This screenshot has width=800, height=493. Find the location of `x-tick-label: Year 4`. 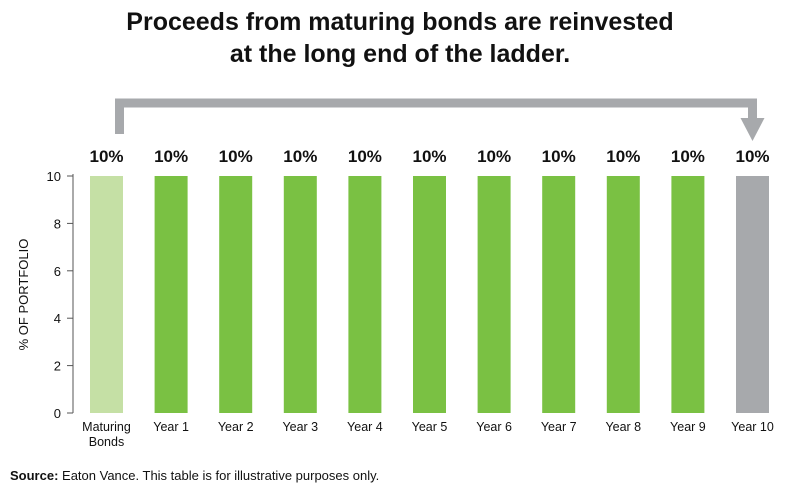

x-tick-label: Year 4 is located at coordinates (365, 427).